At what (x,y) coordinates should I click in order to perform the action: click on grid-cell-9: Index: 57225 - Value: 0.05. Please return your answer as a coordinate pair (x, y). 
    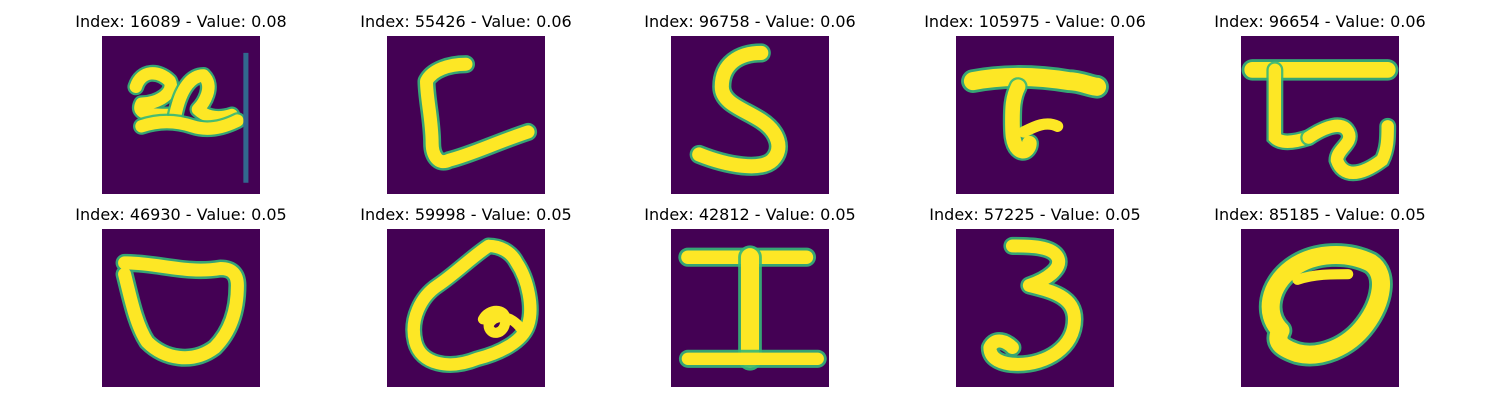
    Looking at the image, I should click on (1035, 296).